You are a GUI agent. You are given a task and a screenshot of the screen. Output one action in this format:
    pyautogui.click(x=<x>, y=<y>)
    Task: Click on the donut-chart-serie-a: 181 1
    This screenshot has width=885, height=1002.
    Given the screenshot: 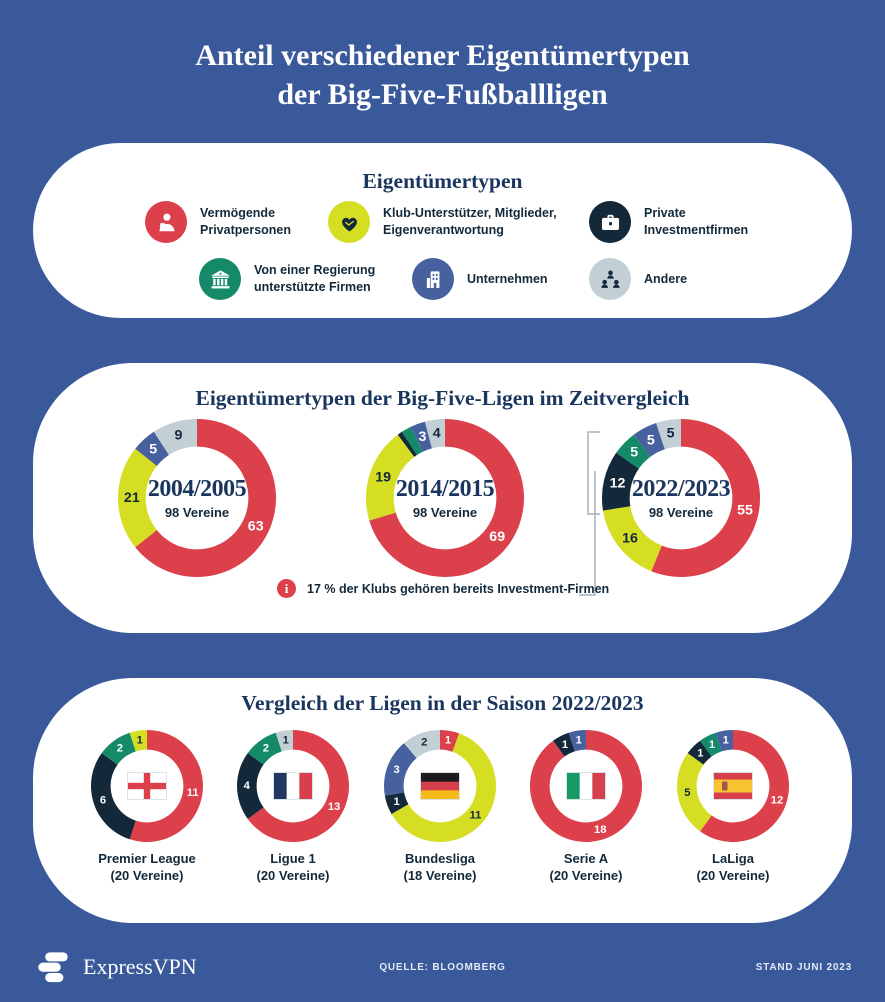 What is the action you would take?
    pyautogui.click(x=586, y=786)
    